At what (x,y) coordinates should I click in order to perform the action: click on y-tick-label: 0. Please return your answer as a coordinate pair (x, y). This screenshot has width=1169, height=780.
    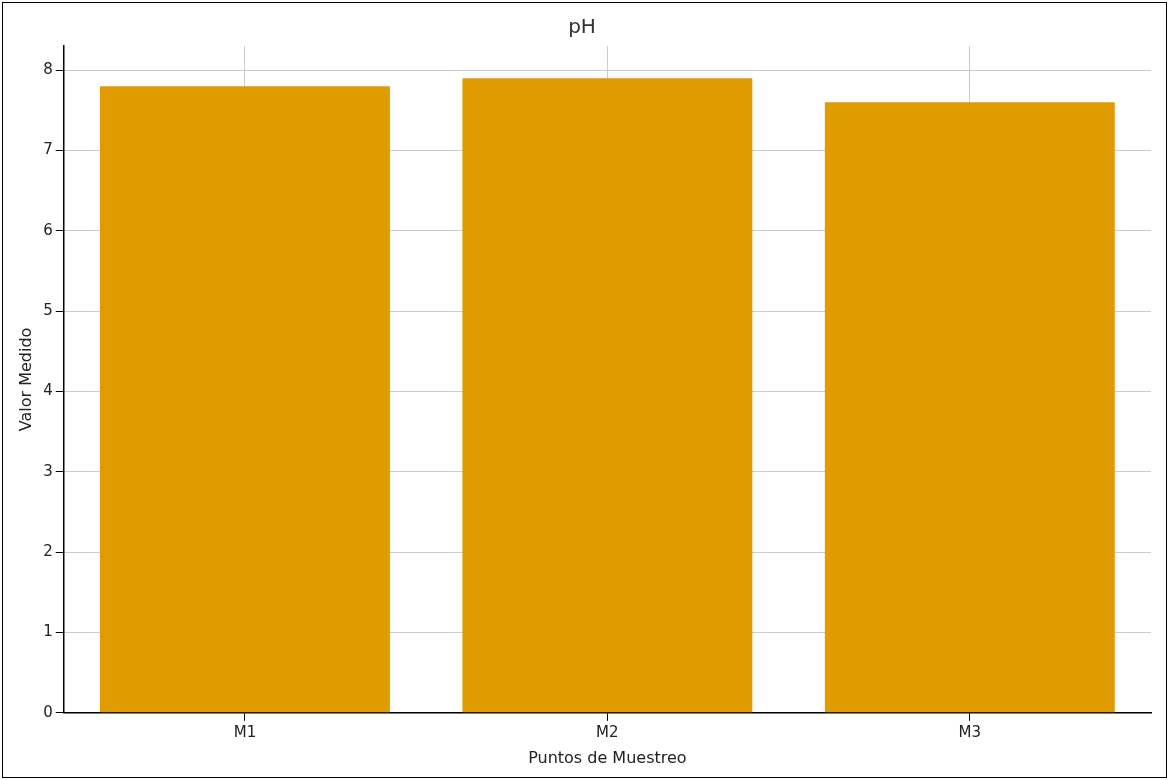
    Looking at the image, I should click on (48, 711).